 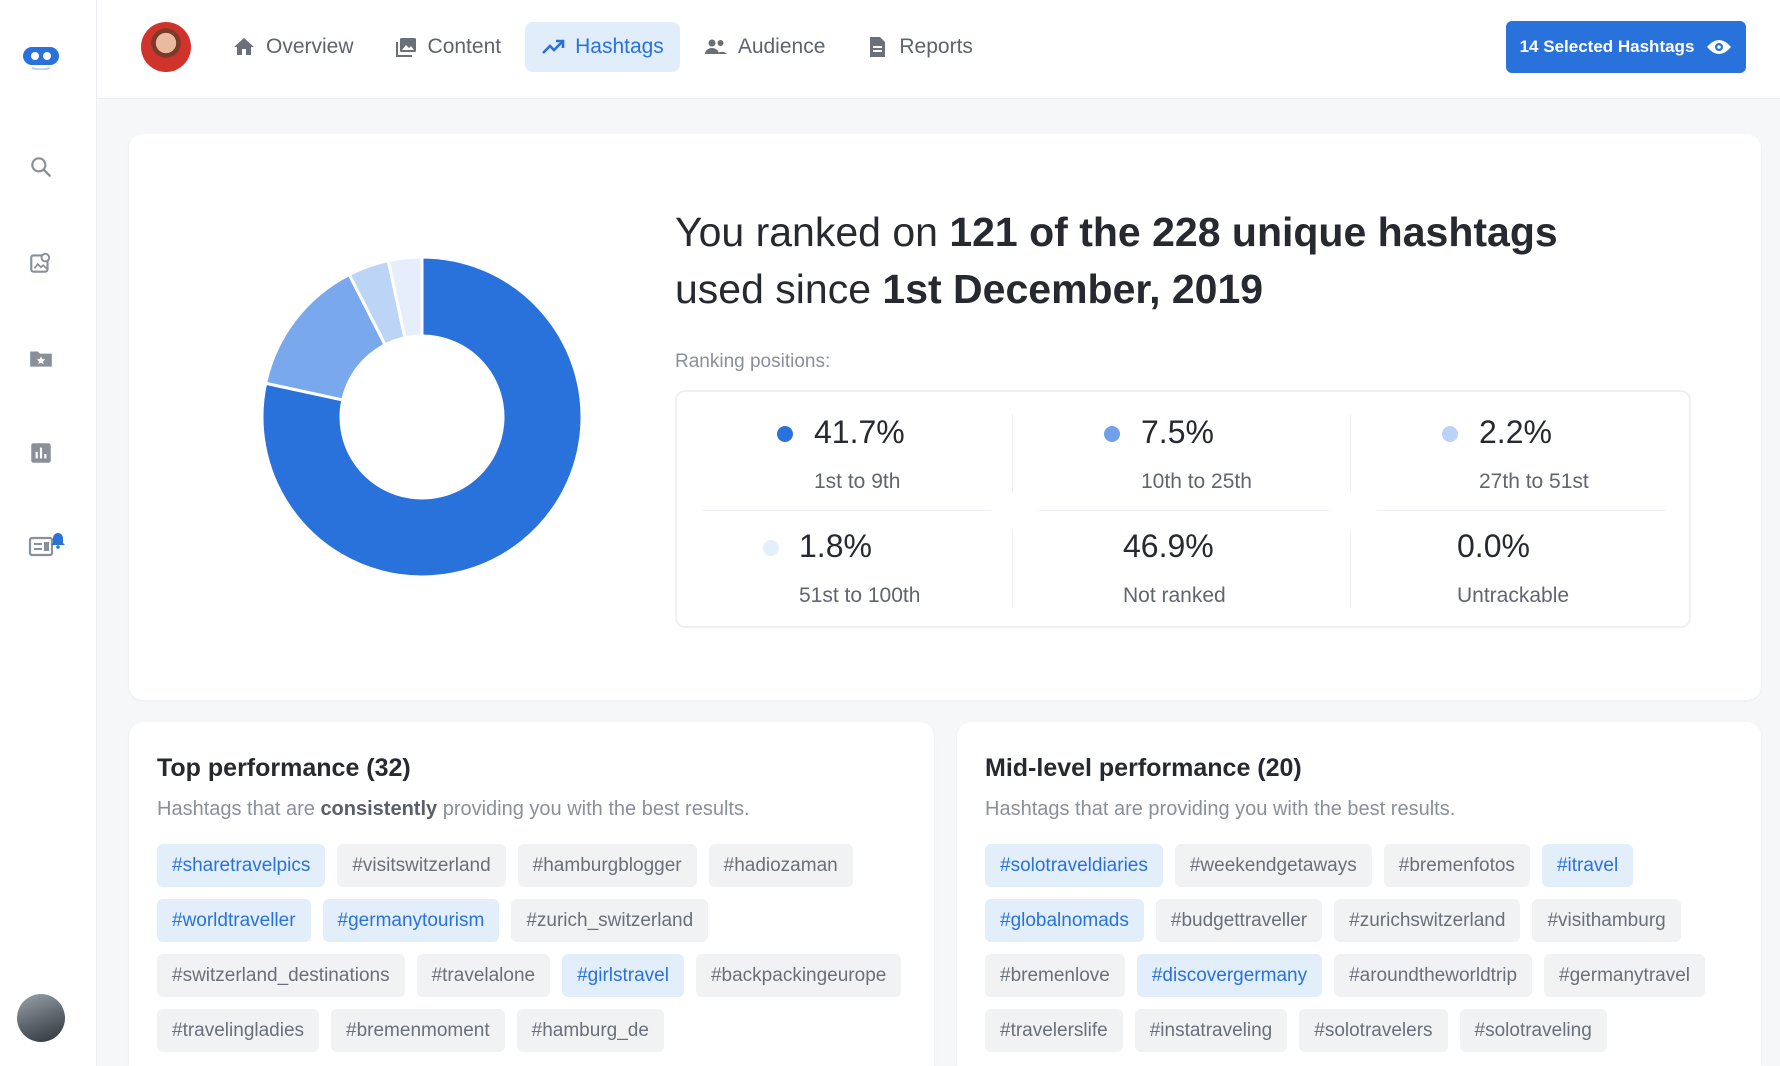 What do you see at coordinates (239, 809) in the screenshot?
I see `subtitle-part: Hashtags that are` at bounding box center [239, 809].